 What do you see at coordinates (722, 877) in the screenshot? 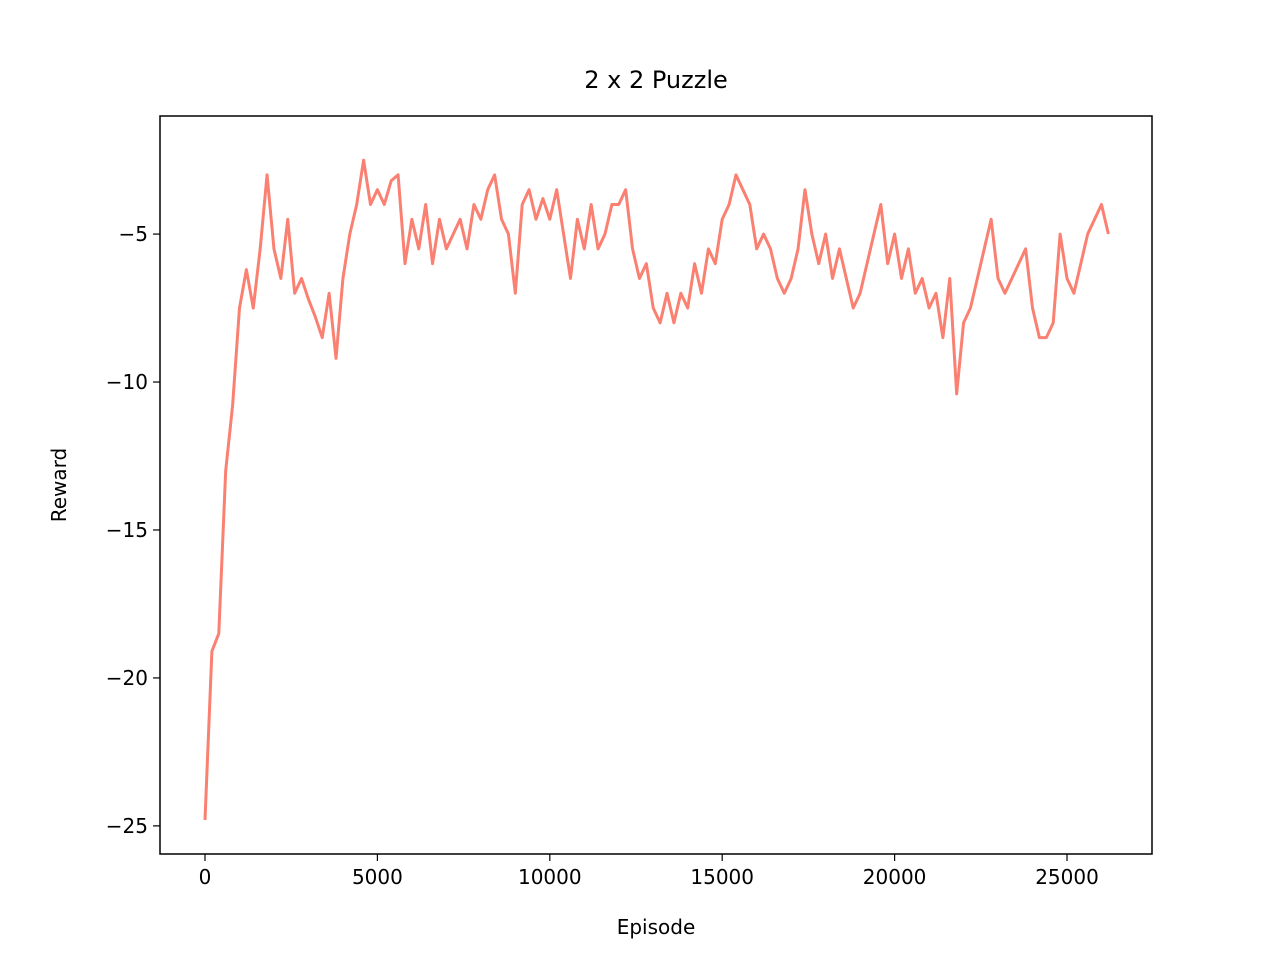
I see `x-tick-label: 15000` at bounding box center [722, 877].